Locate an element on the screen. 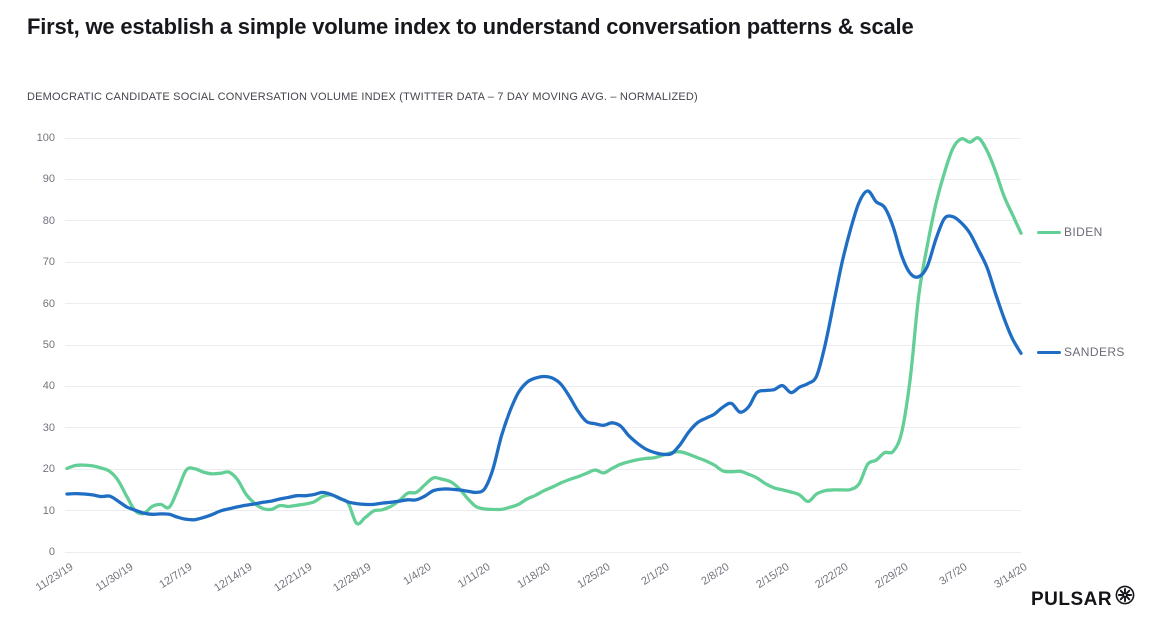 Image resolution: width=1158 pixels, height=631 pixels. y-tick-label: 30 is located at coordinates (48, 427).